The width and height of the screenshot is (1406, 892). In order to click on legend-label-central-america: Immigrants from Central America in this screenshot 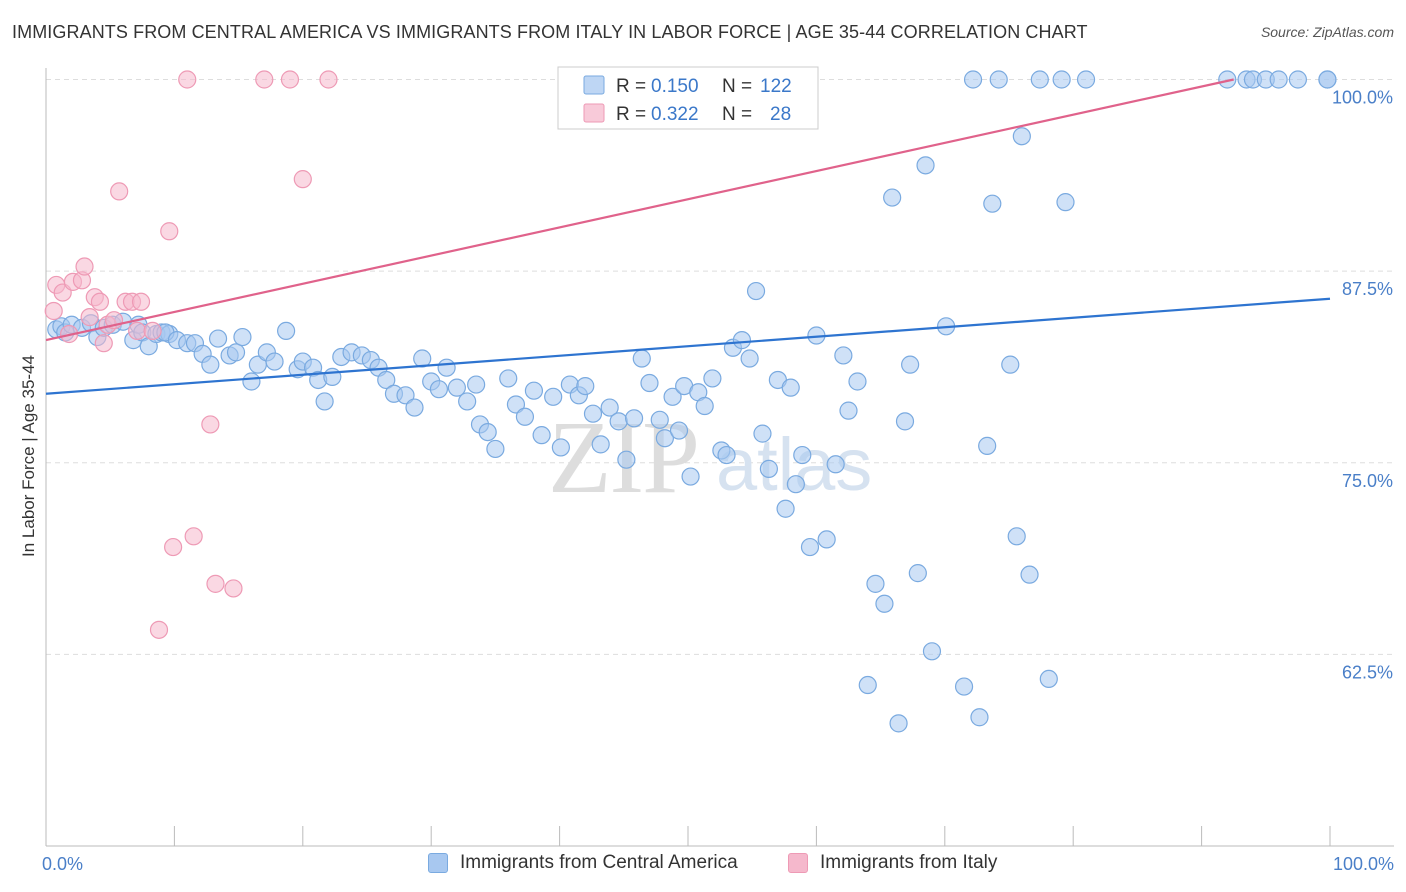, I will do `click(599, 862)`.